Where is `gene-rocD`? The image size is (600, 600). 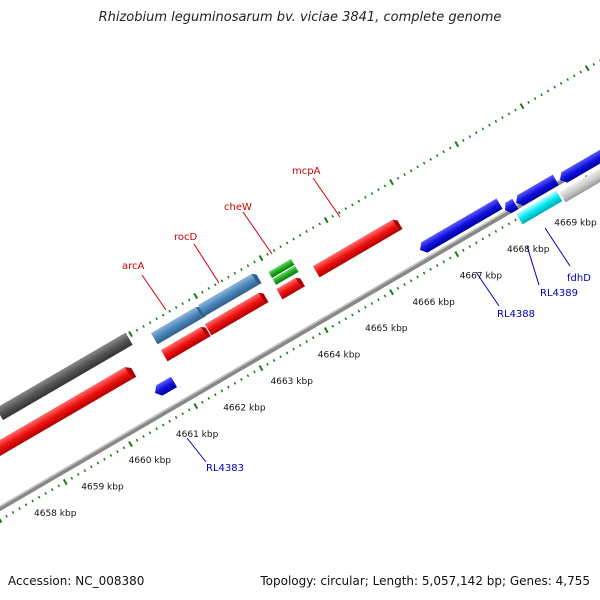 gene-rocD is located at coordinates (229, 294).